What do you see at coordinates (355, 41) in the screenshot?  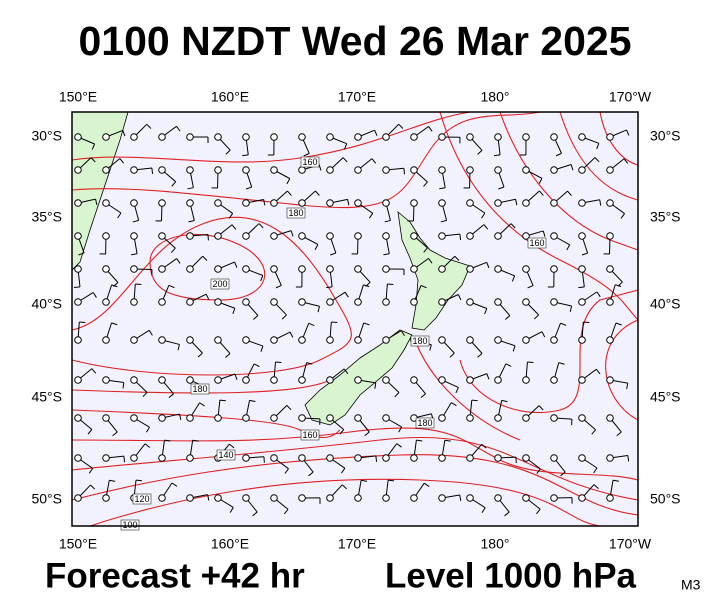 I see `title: 0100 NZDT Wed 26 Mar 2025` at bounding box center [355, 41].